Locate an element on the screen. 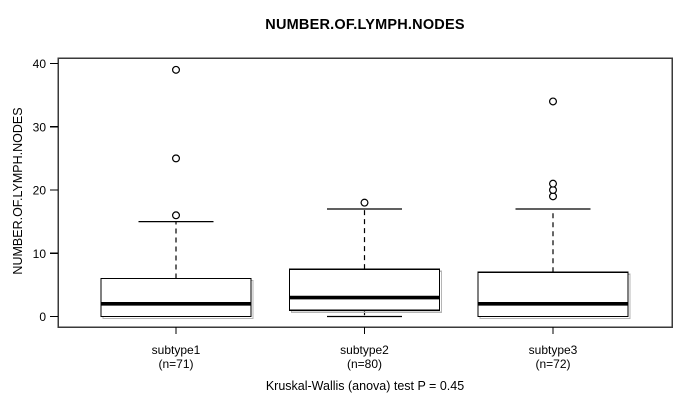 Image resolution: width=700 pixels, height=400 pixels. group-label: subtype2 is located at coordinates (364, 350).